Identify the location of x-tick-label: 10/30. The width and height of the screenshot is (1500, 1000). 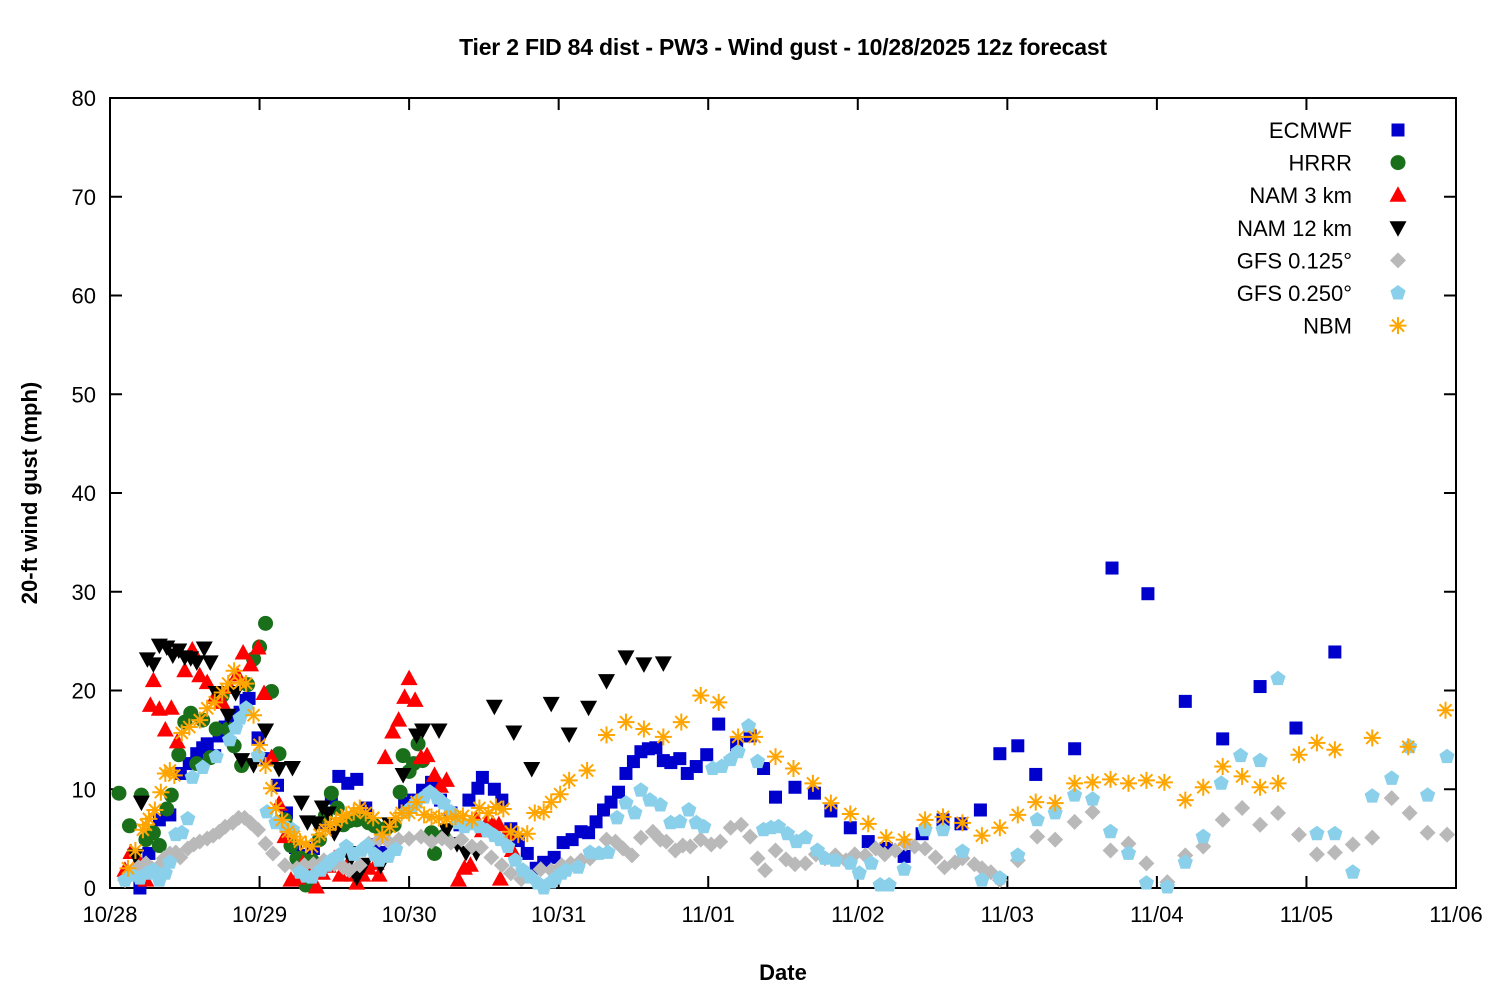
(409, 914).